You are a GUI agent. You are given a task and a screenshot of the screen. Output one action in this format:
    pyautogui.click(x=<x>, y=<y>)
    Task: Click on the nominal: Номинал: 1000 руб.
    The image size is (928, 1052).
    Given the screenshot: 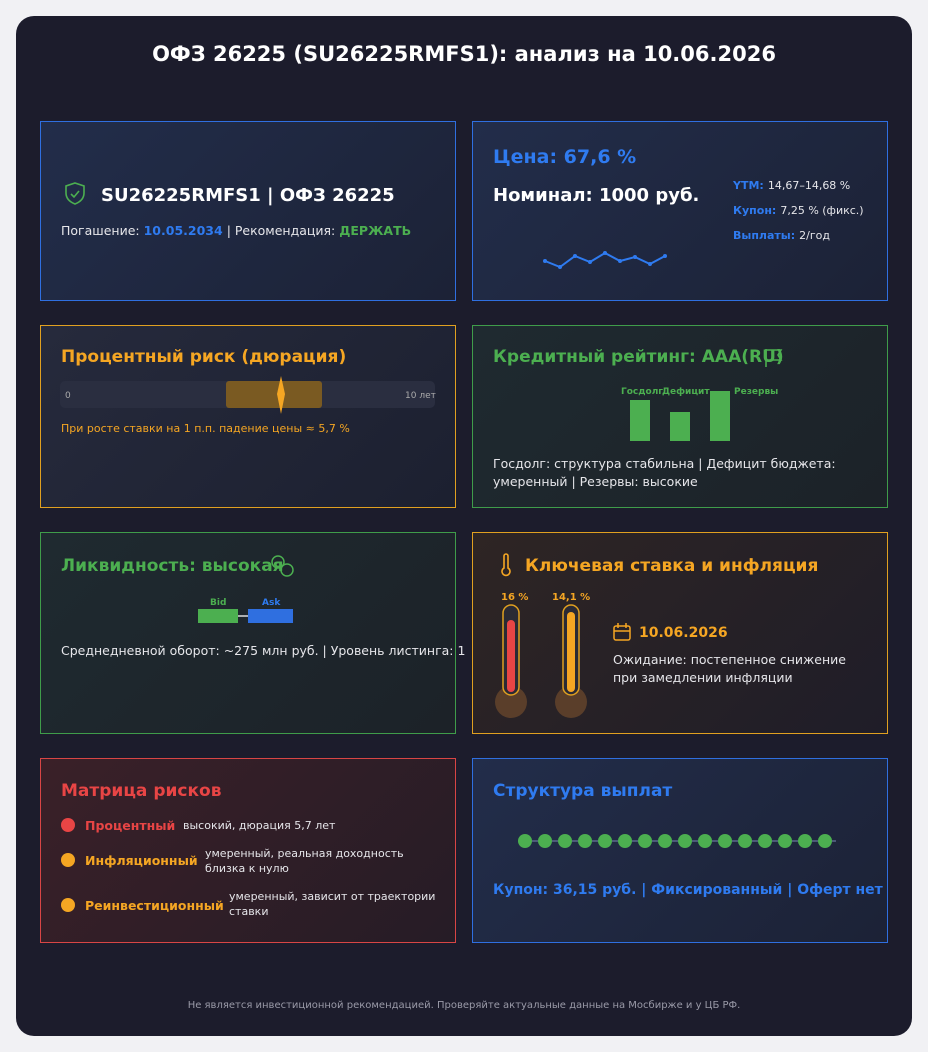 What is the action you would take?
    pyautogui.click(x=596, y=195)
    